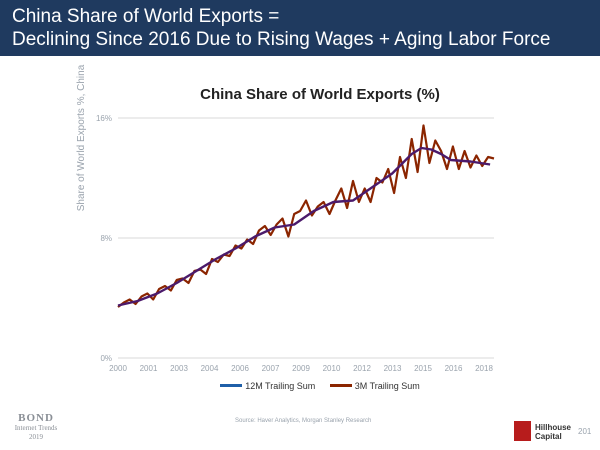  Describe the element at coordinates (553, 427) in the screenshot. I see `hillhouse-logo-line-1: Hillhouse` at that location.